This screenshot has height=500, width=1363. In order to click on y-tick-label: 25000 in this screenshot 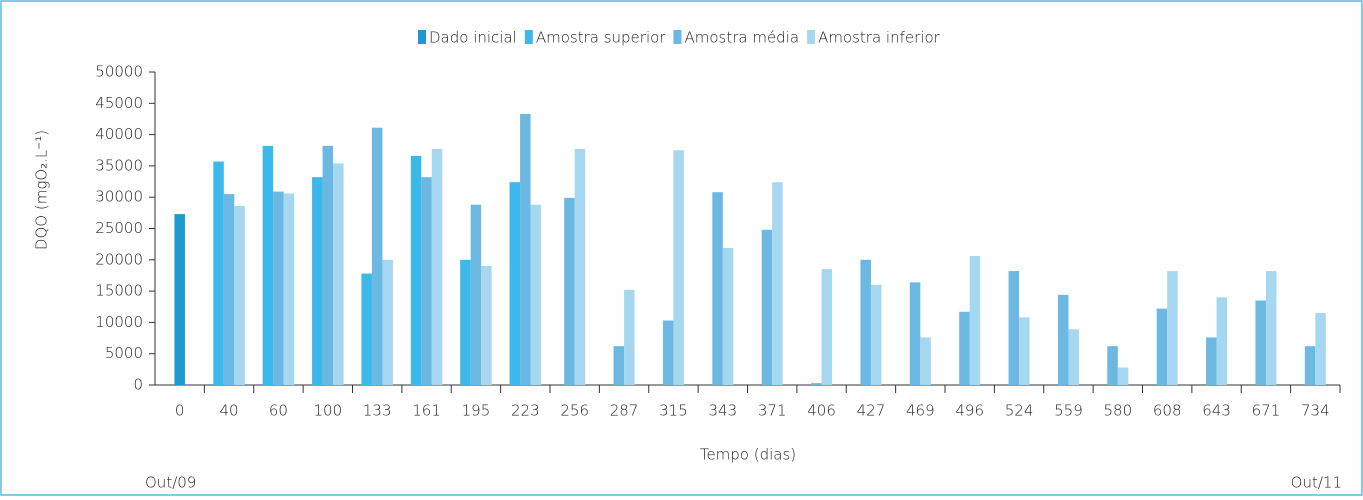, I will do `click(119, 228)`.